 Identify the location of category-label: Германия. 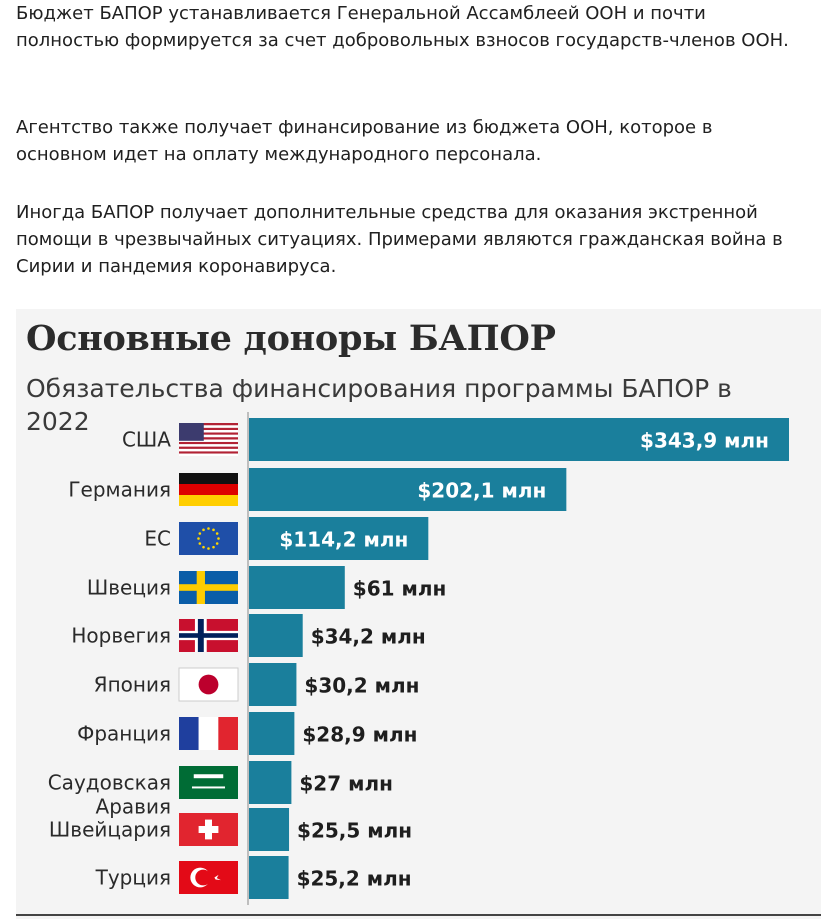
(119, 490).